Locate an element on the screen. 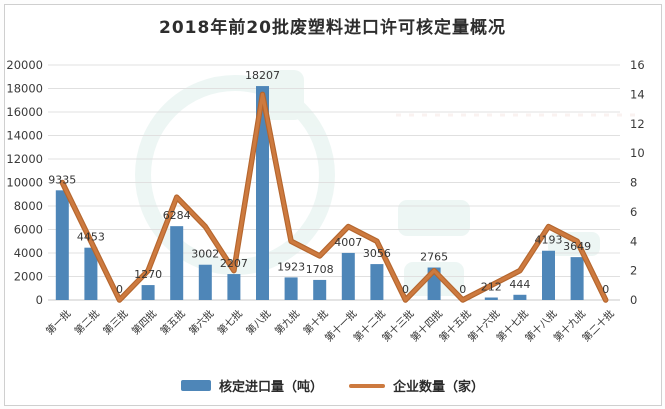 The image size is (665, 409). x-axis-label: 第八批 is located at coordinates (258, 322).